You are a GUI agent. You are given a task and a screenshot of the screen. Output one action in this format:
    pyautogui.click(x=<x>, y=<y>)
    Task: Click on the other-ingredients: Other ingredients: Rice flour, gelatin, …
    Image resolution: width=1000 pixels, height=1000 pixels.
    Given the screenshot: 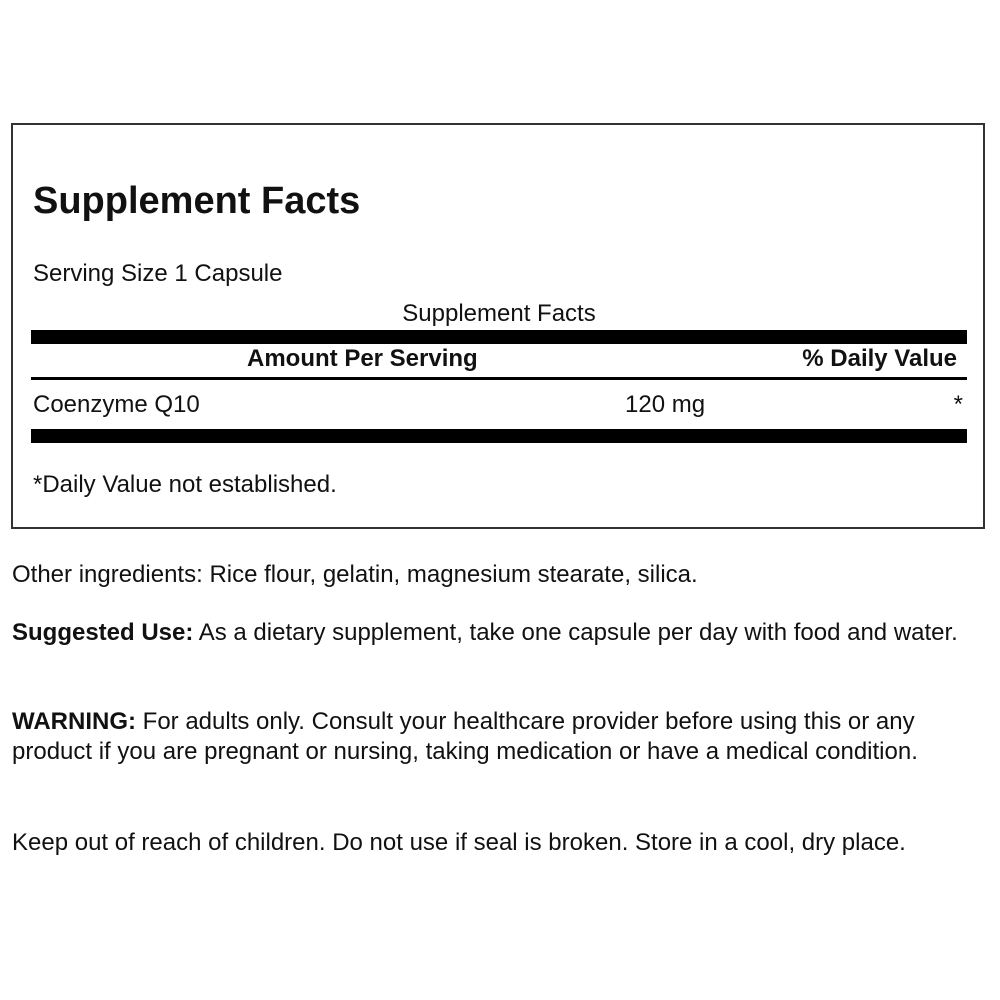 What is the action you would take?
    pyautogui.click(x=355, y=574)
    